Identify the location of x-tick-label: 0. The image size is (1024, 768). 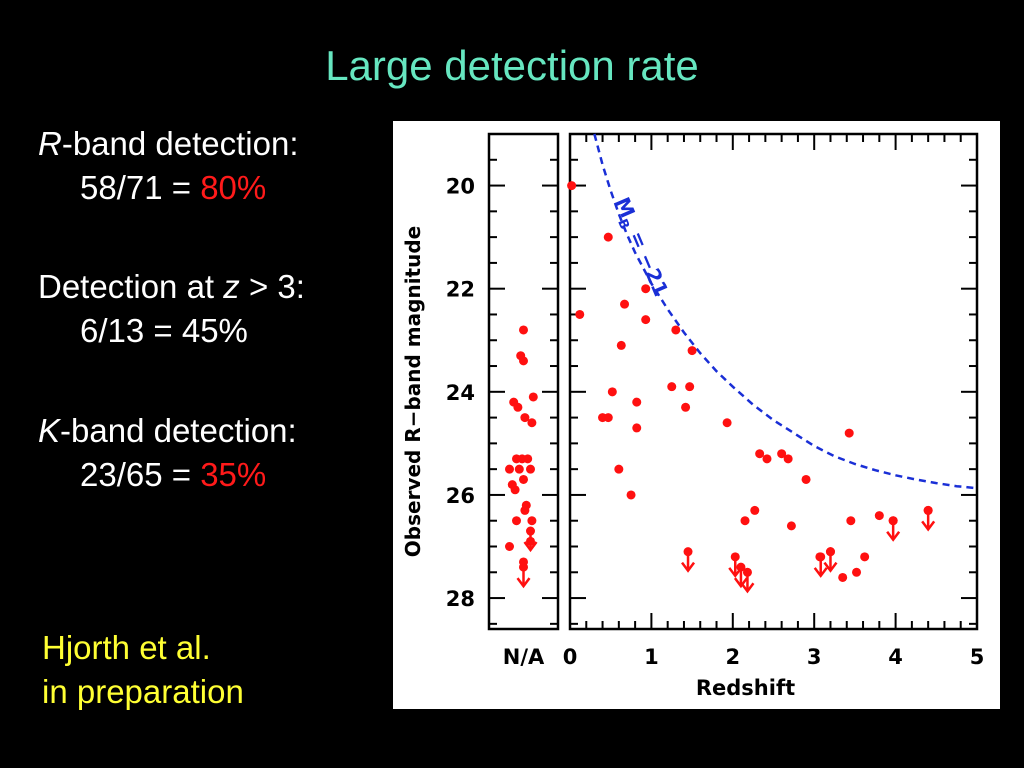
(570, 657).